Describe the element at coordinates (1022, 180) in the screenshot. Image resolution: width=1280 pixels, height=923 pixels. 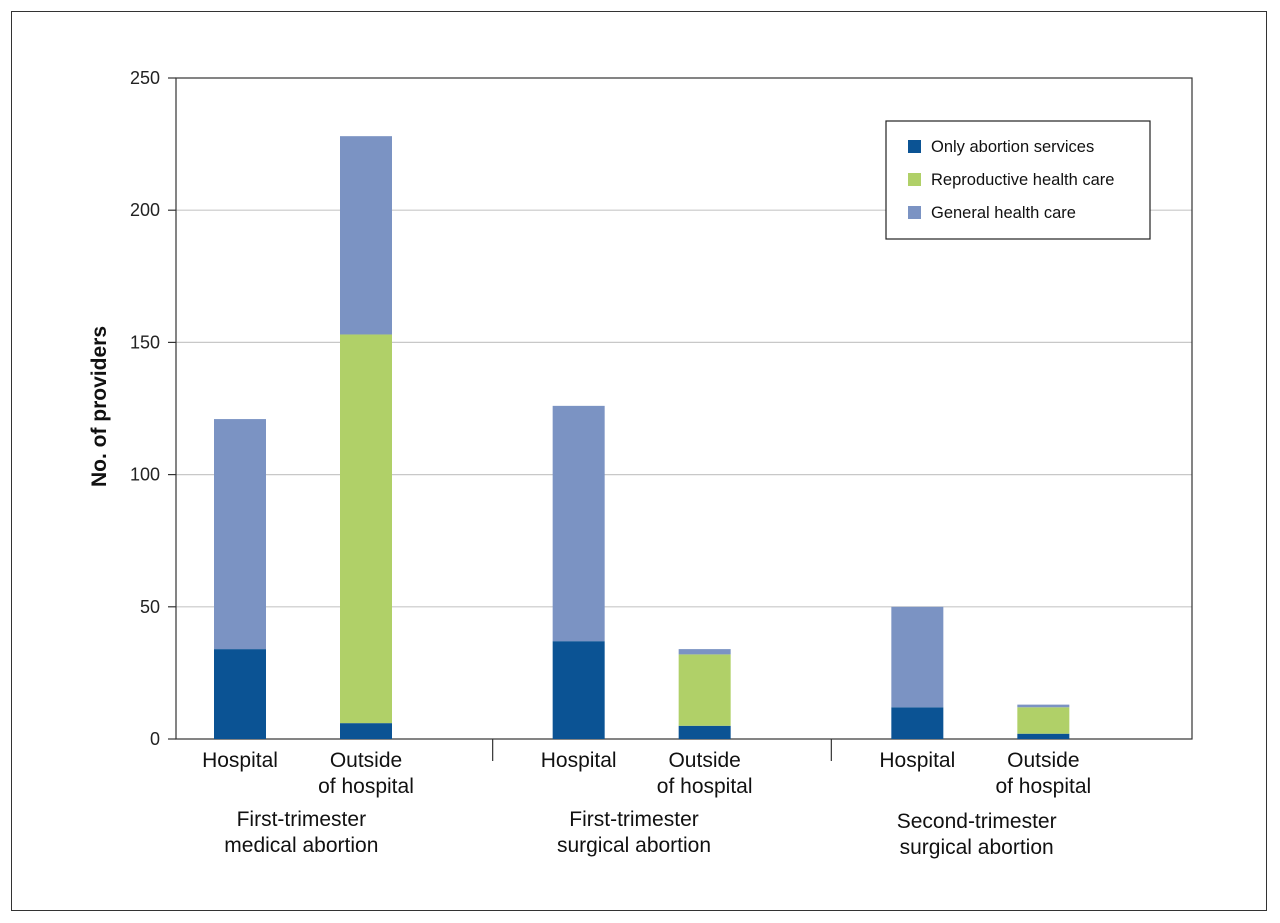
I see `legend-entry-label: Reproductive health care` at that location.